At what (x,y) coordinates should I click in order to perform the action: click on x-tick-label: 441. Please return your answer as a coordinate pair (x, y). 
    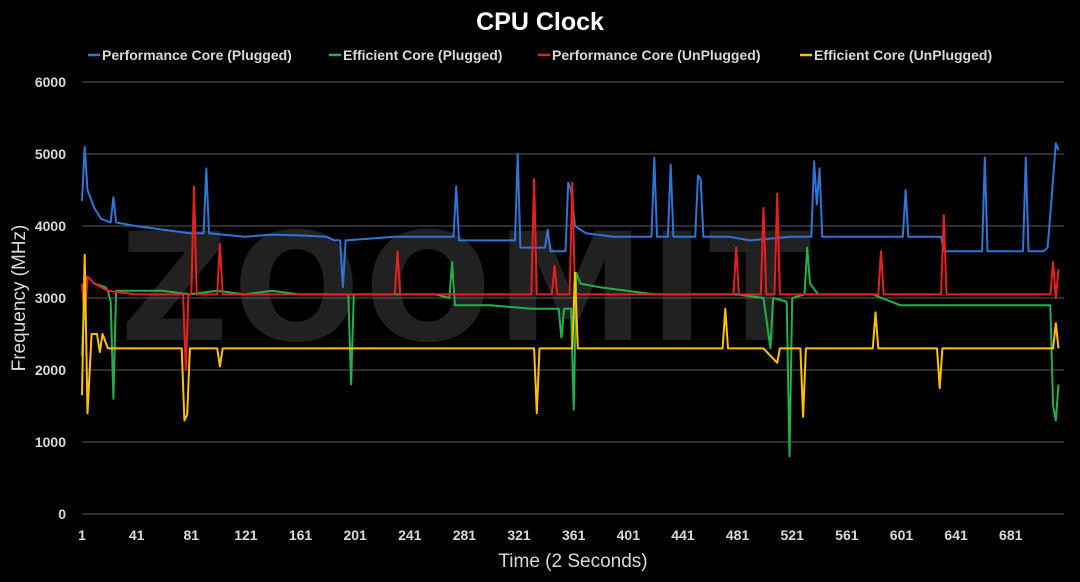
    Looking at the image, I should click on (683, 535).